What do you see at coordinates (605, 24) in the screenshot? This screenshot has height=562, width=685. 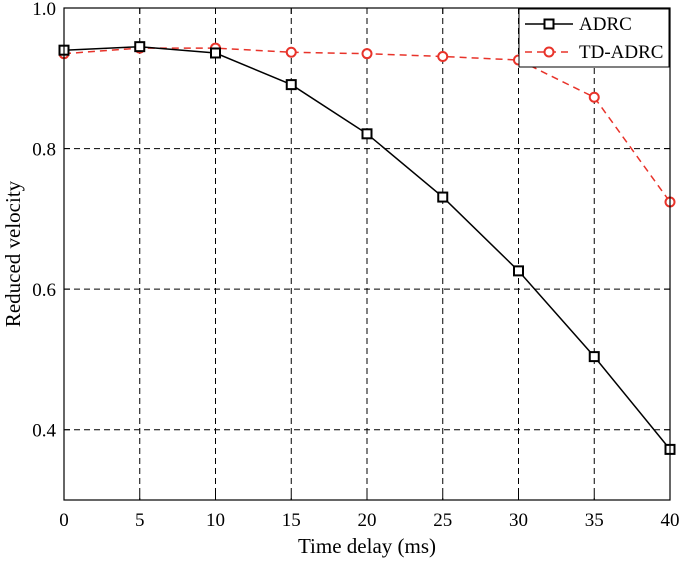 I see `legend-label-adrc: ADRC` at bounding box center [605, 24].